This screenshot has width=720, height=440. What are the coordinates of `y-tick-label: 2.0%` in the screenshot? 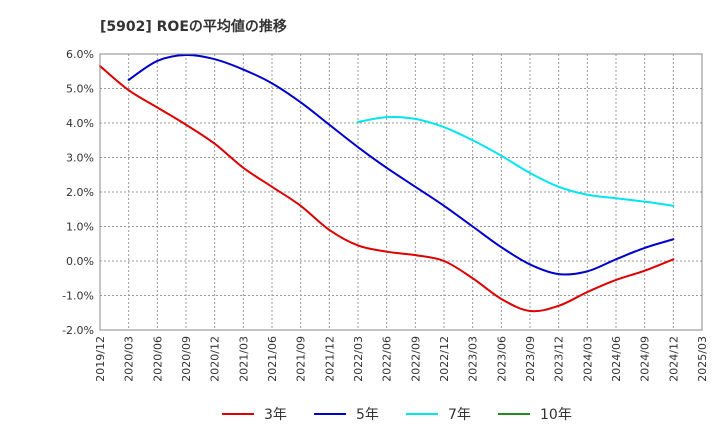 It's located at (80, 192).